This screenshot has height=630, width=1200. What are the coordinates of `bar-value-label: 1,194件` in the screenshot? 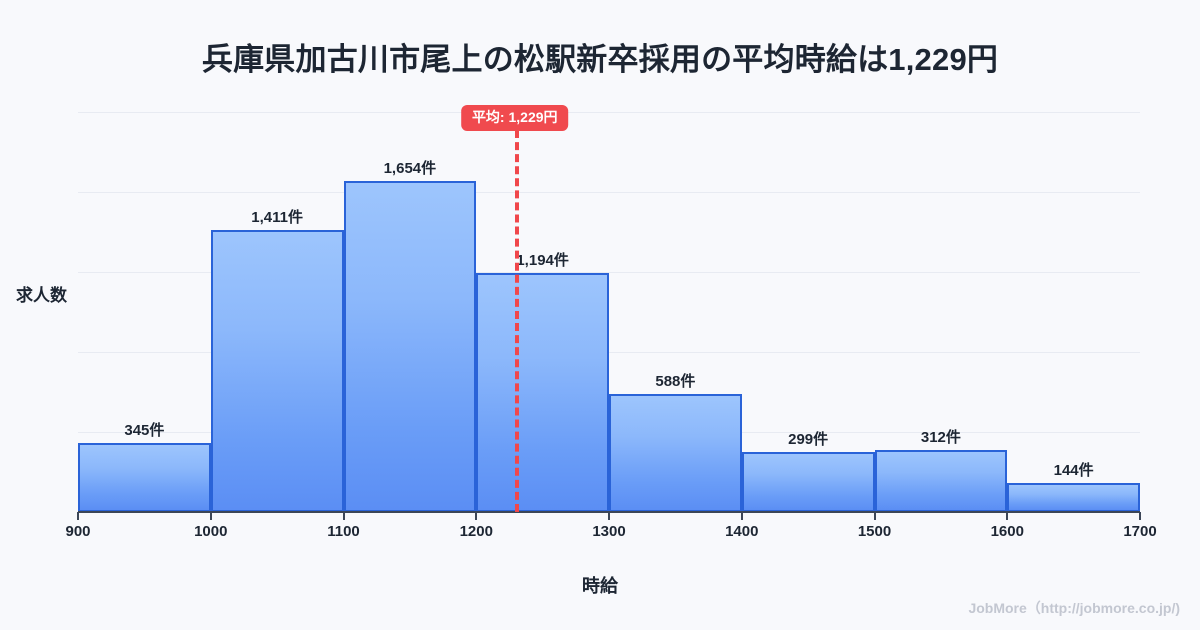 It's located at (542, 261).